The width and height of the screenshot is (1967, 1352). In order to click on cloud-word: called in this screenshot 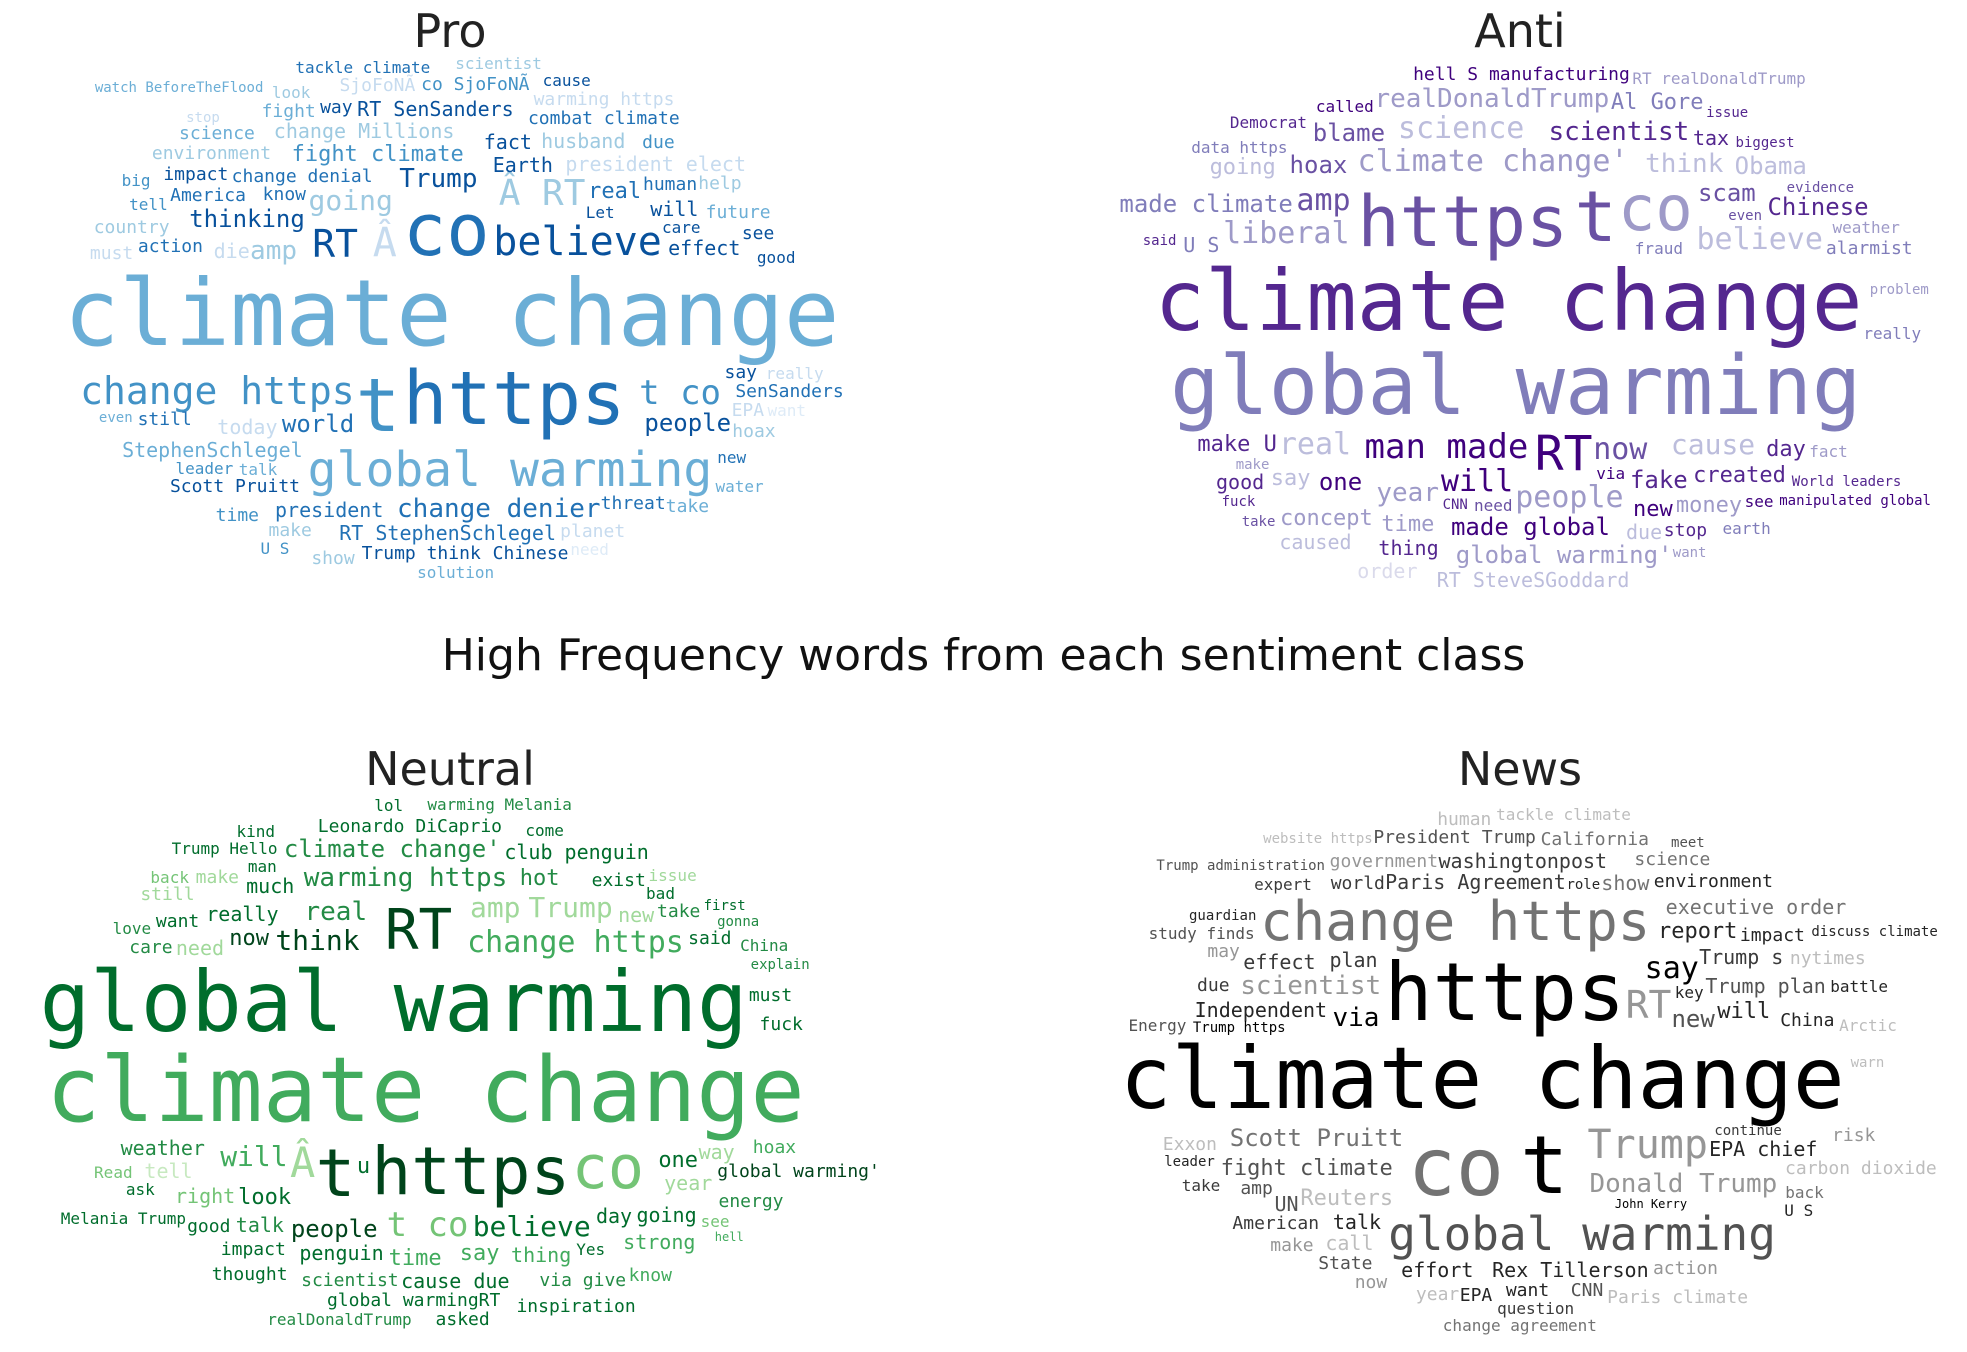, I will do `click(1344, 106)`.